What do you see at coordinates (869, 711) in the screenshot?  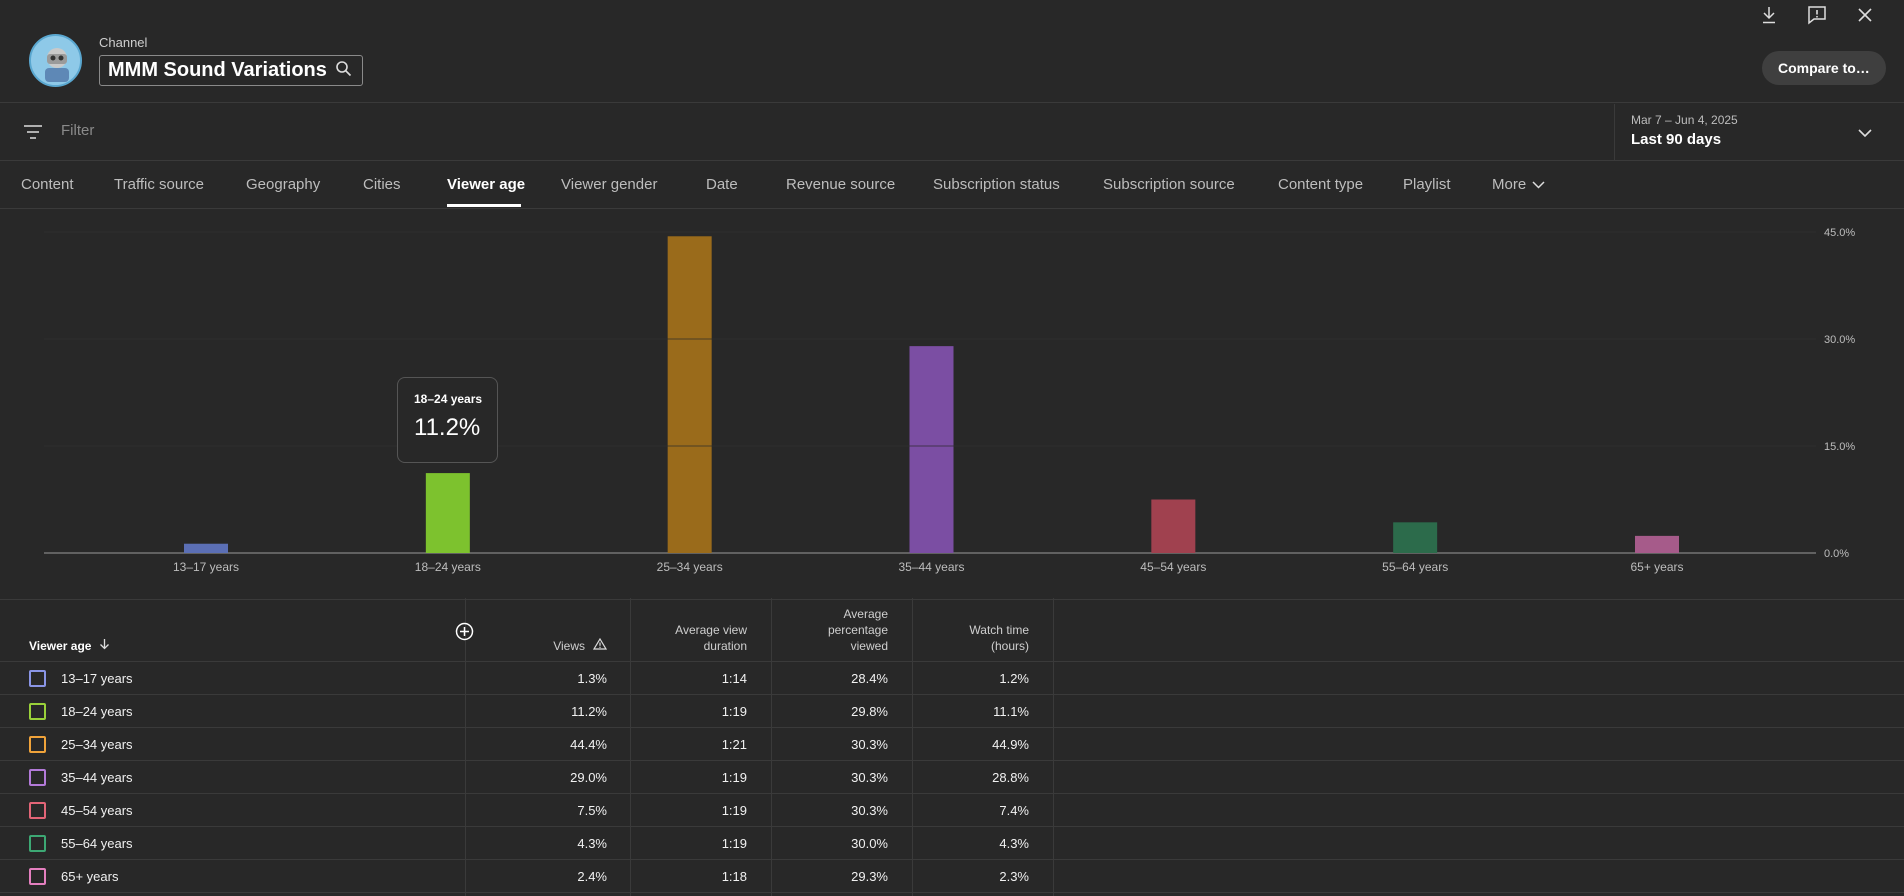 I see `cell-avg-pct-viewed: 29.8%` at bounding box center [869, 711].